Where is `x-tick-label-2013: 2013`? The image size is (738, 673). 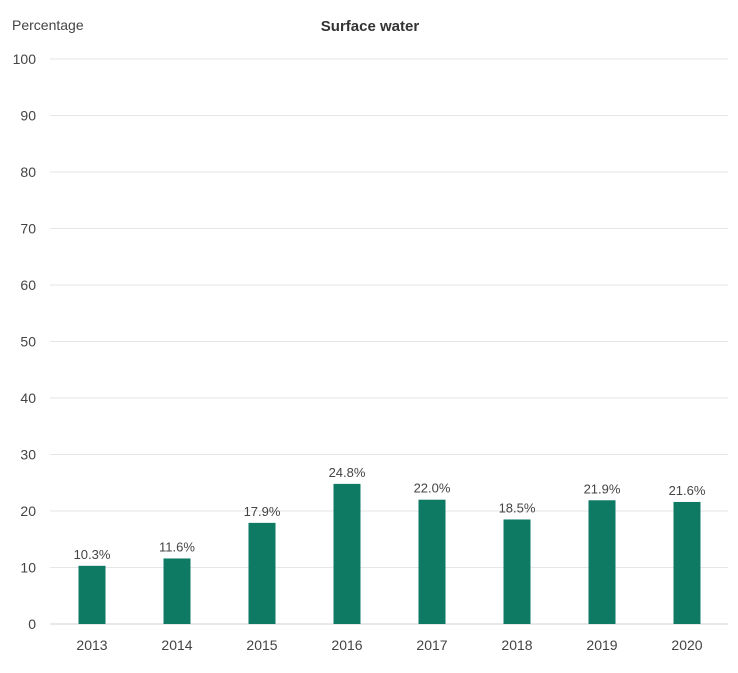
x-tick-label-2013: 2013 is located at coordinates (91, 645).